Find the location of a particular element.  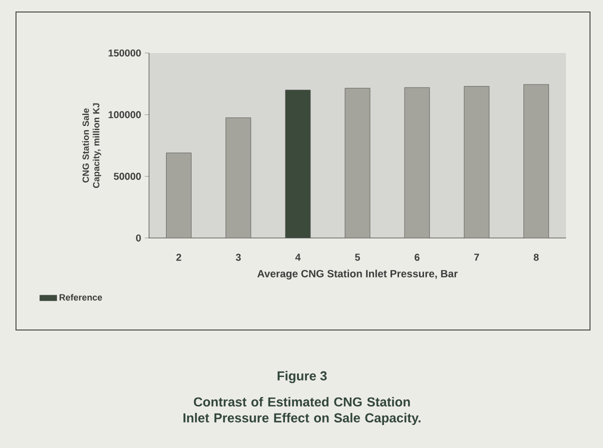

y-tick-label: 50000 is located at coordinates (127, 176).